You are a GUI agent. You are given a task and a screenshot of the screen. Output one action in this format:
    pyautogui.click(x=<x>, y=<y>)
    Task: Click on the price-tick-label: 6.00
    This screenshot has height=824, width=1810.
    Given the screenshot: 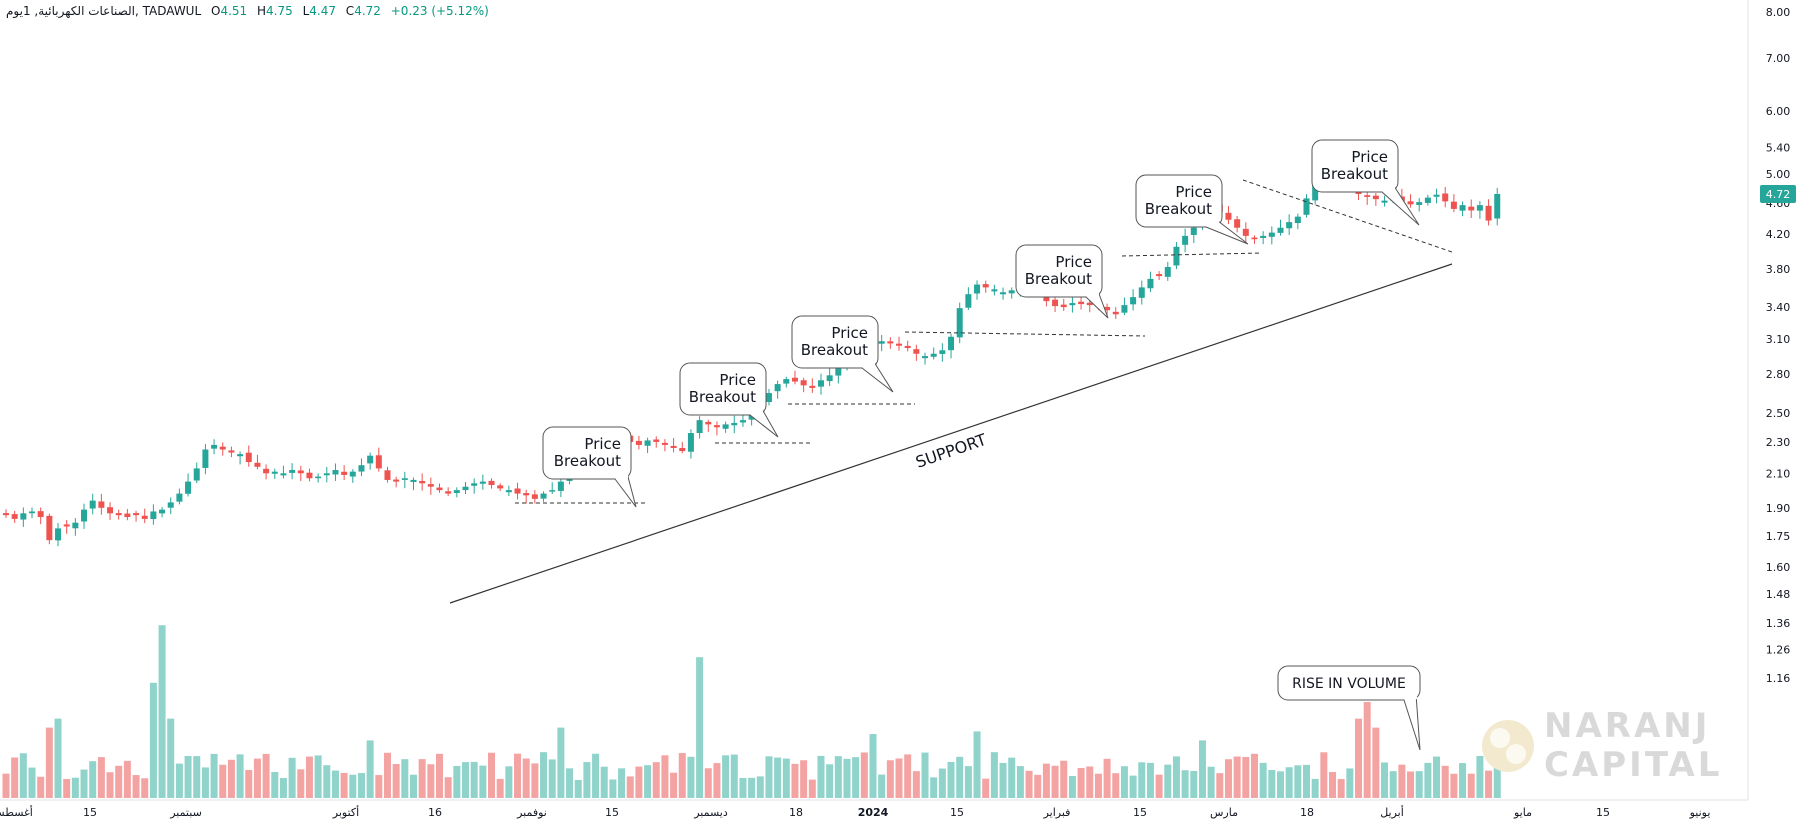 What is the action you would take?
    pyautogui.click(x=1778, y=111)
    